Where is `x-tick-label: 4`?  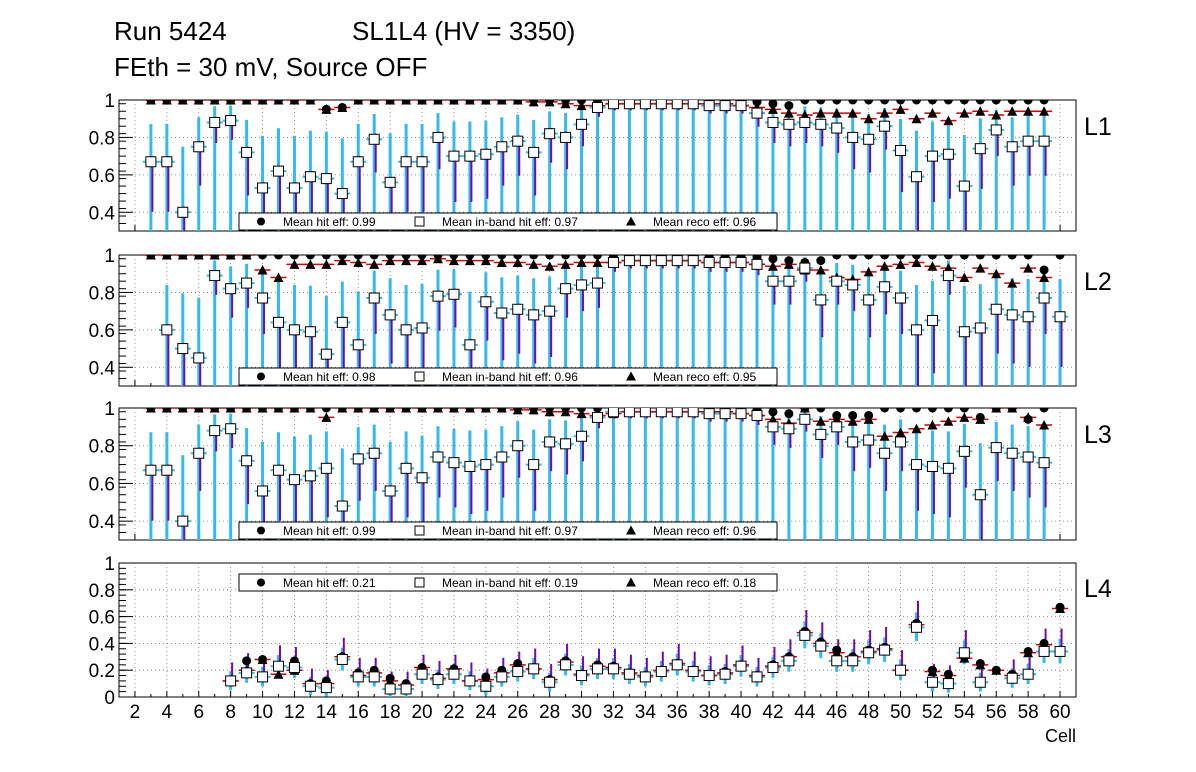 x-tick-label: 4 is located at coordinates (167, 712).